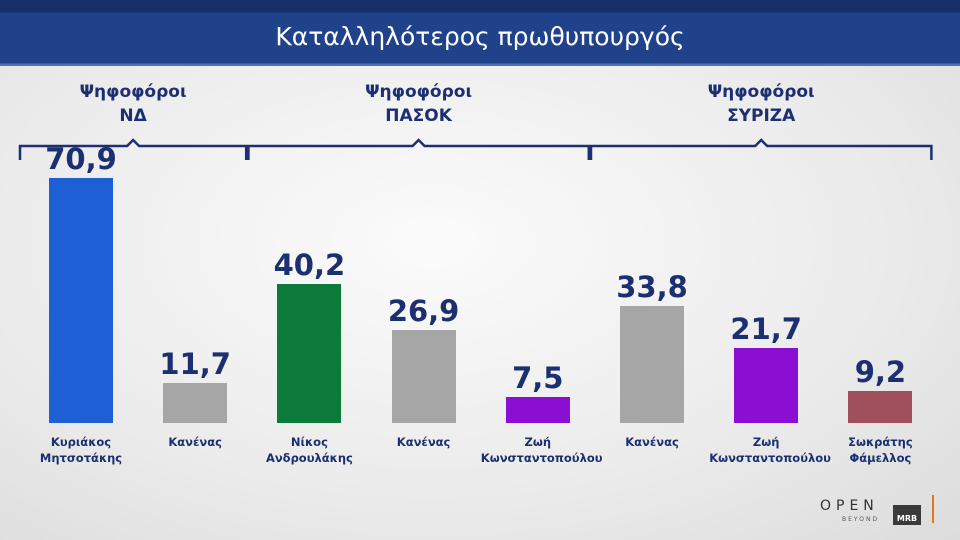 The image size is (960, 540). Describe the element at coordinates (761, 104) in the screenshot. I see `group-label: Ψηφοφόροι ΣΥΡΙΖΑ` at that location.